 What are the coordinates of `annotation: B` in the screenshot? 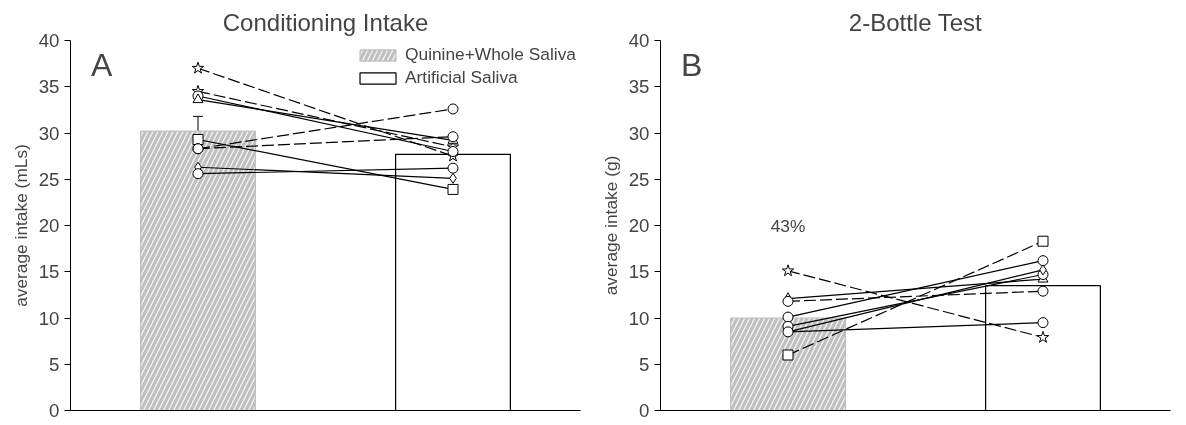 It's located at (691, 64).